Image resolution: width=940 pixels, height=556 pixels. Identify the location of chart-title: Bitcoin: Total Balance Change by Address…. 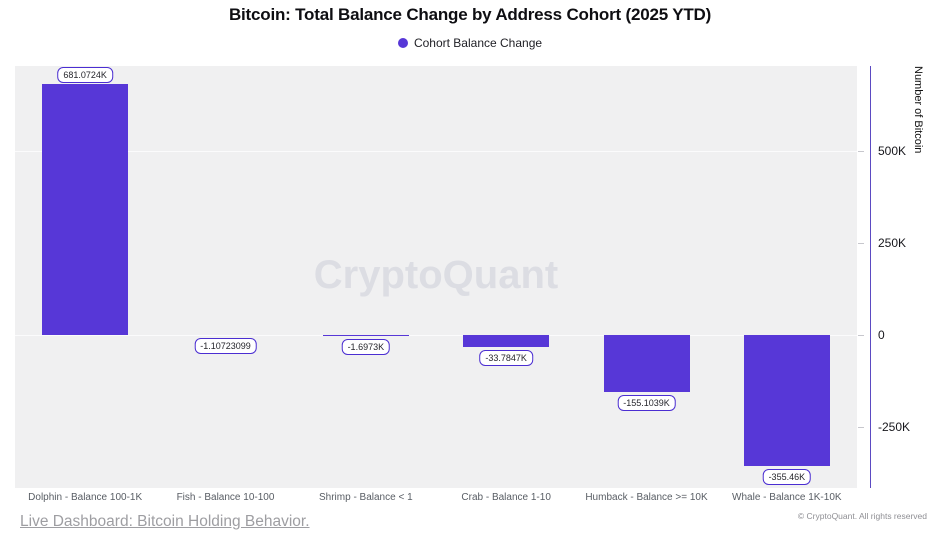
(470, 14).